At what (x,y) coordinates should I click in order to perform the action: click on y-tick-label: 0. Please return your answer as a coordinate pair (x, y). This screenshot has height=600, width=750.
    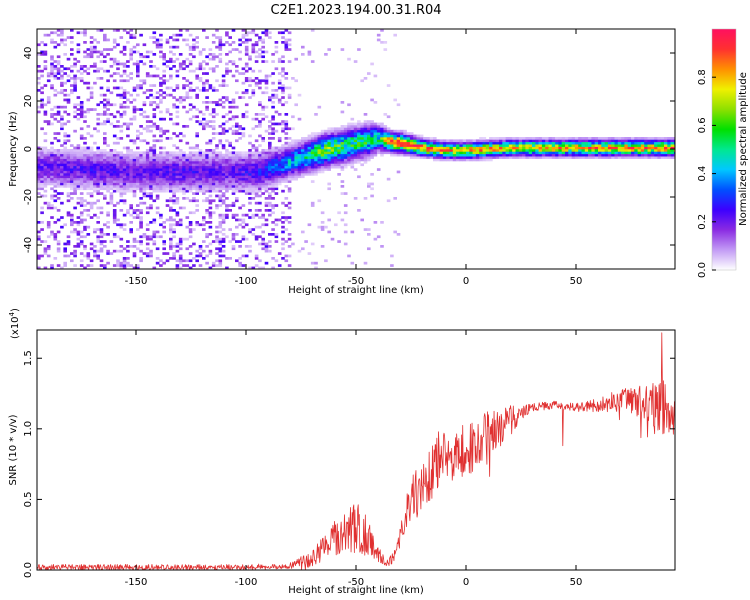
    Looking at the image, I should click on (28, 149).